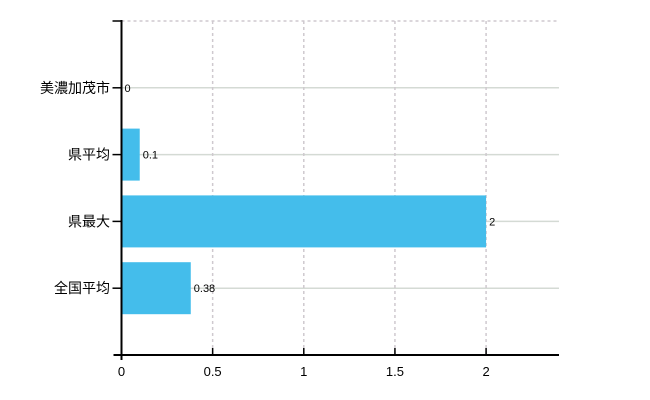  Describe the element at coordinates (128, 89) in the screenshot. I see `bar-value-label: 0` at that location.